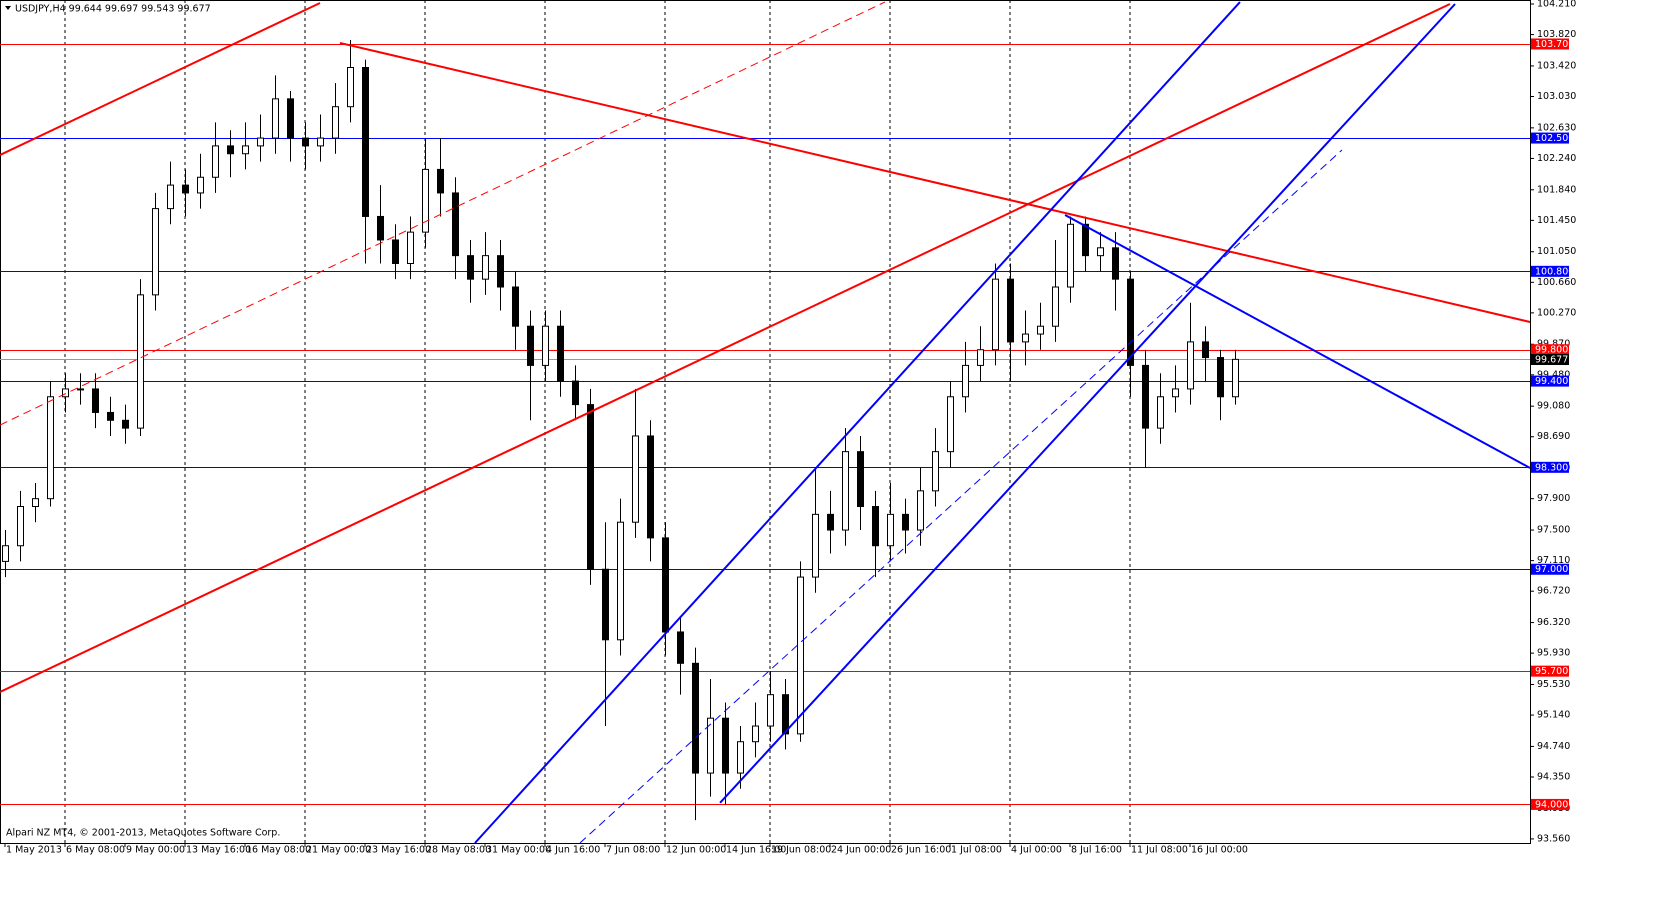  What do you see at coordinates (1553, 406) in the screenshot?
I see `y-tick-label: 99.080` at bounding box center [1553, 406].